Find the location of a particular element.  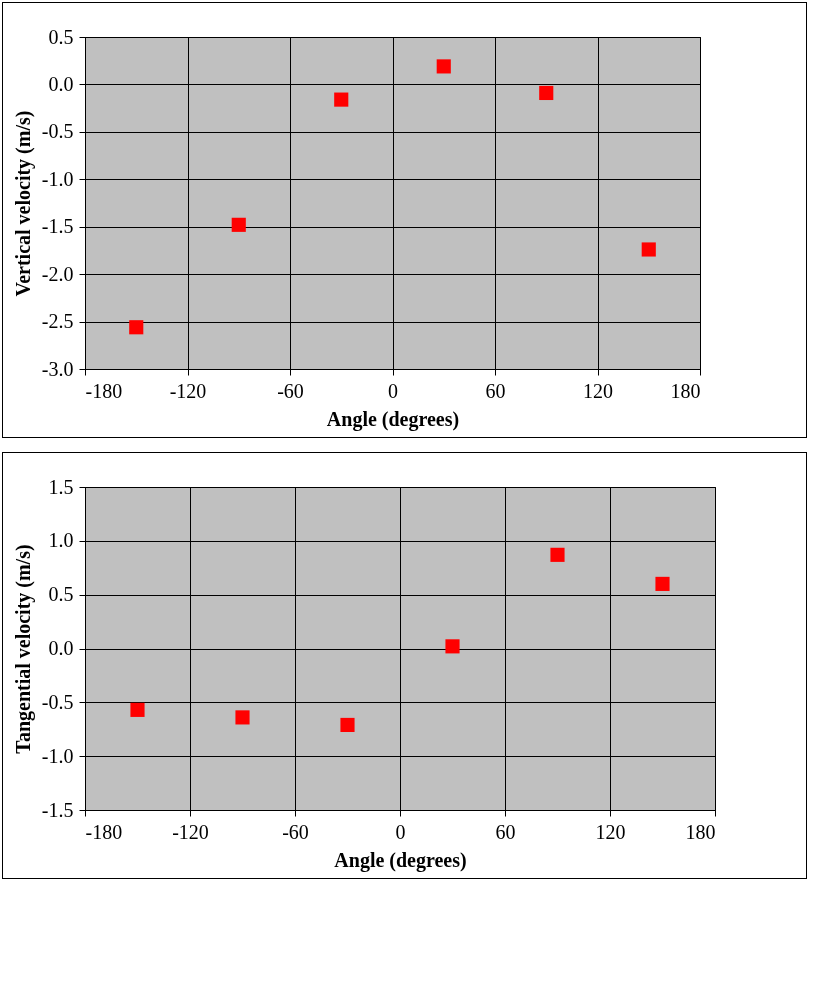

y-tick-label: -2.5 is located at coordinates (57, 321).